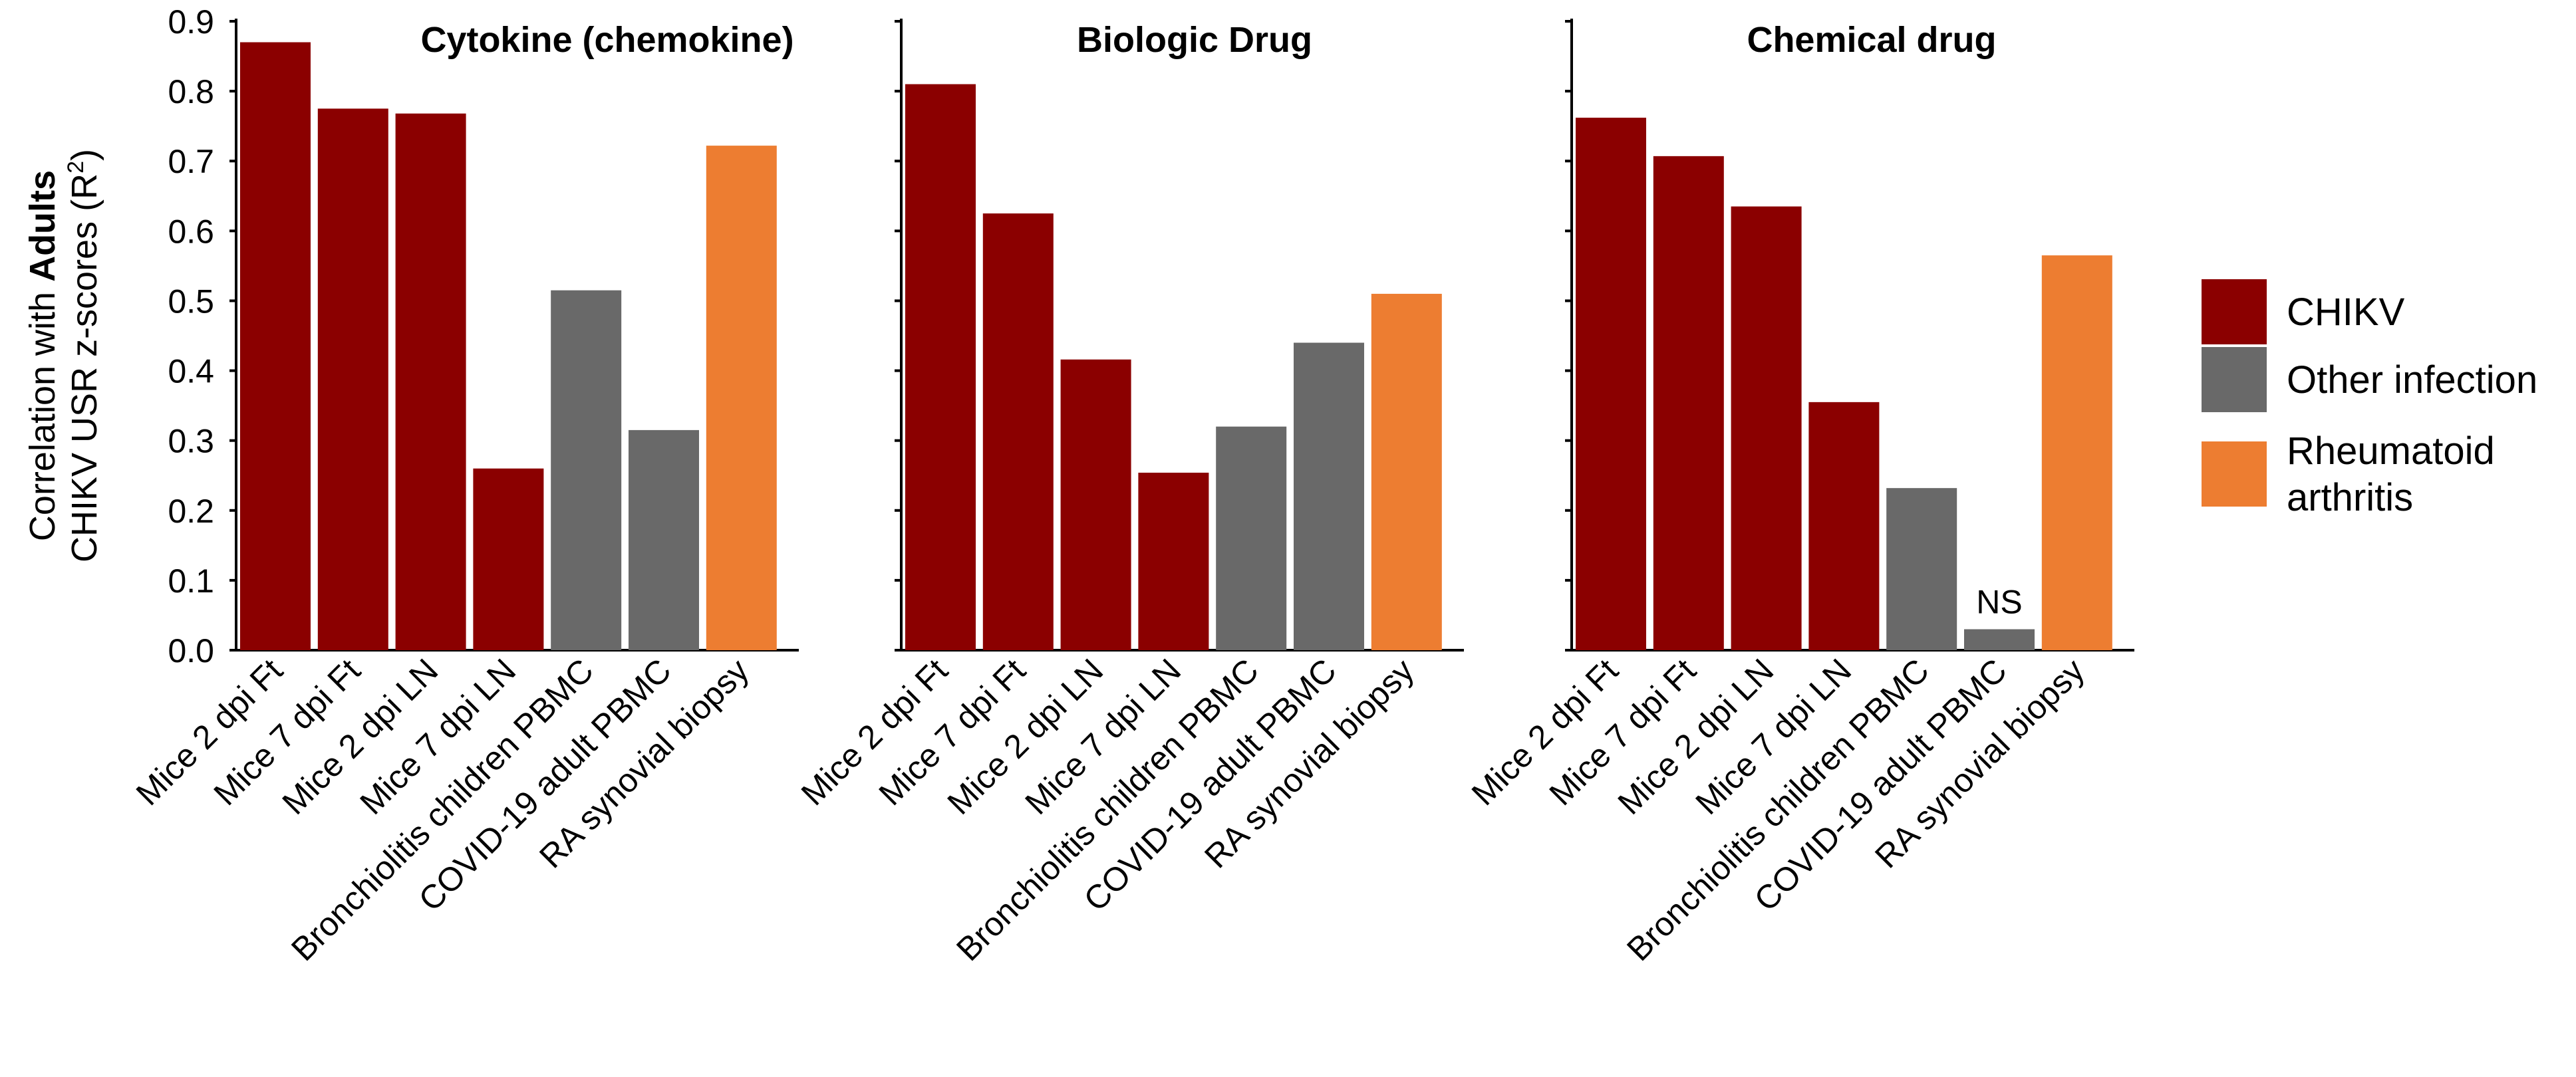 Image resolution: width=2576 pixels, height=1077 pixels. I want to click on panel-title: Cytokine (chemokine), so click(606, 40).